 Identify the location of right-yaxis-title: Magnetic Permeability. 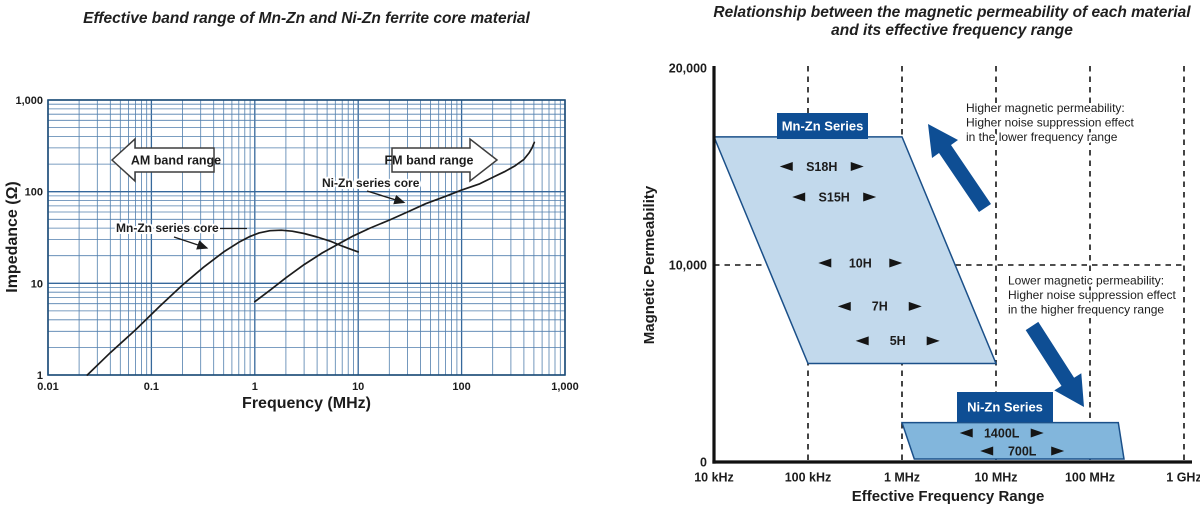
(649, 264).